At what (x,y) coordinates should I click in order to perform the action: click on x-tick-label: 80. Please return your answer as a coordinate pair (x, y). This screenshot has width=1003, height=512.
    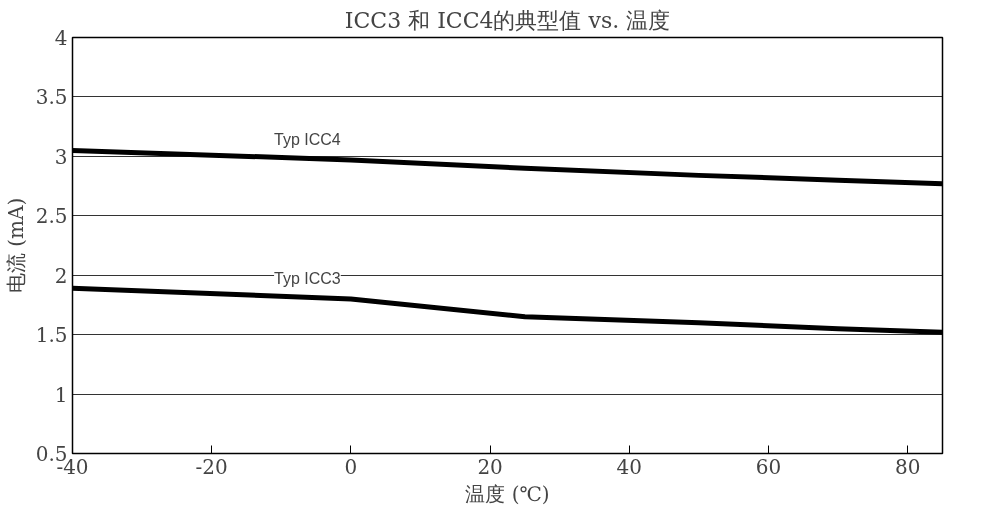
    Looking at the image, I should click on (907, 466).